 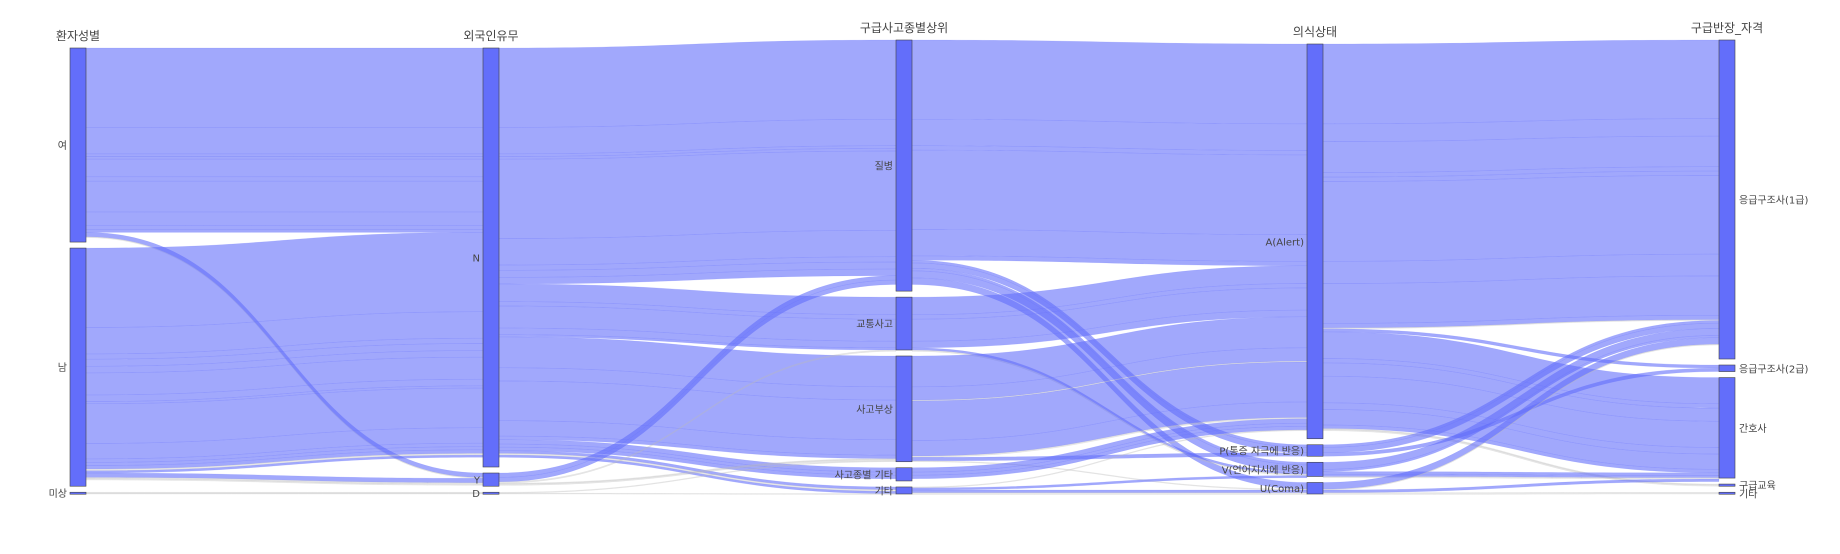 I want to click on category-label-4-구급교육: 구급교육, so click(x=1757, y=486).